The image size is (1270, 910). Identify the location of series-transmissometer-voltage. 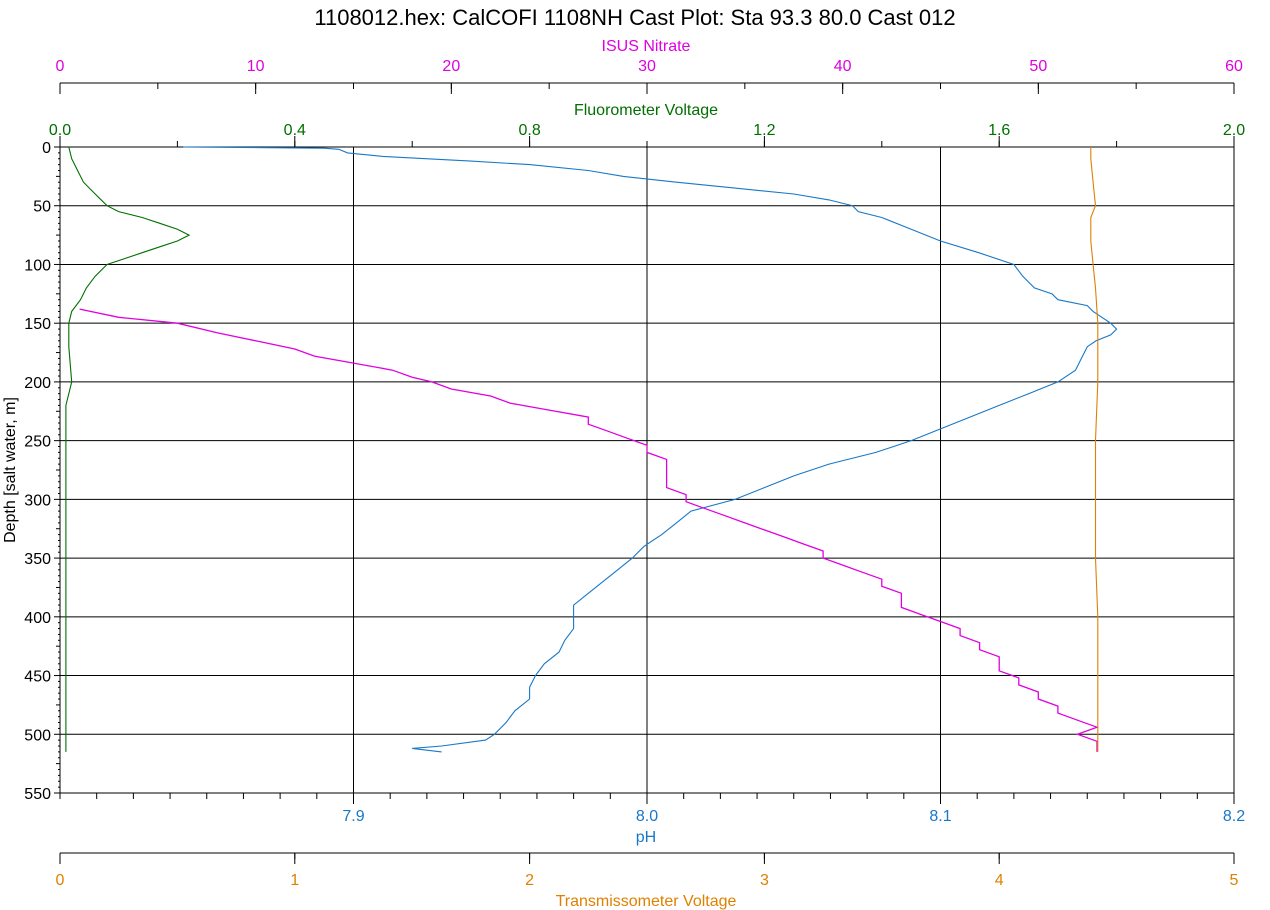
(1094, 449).